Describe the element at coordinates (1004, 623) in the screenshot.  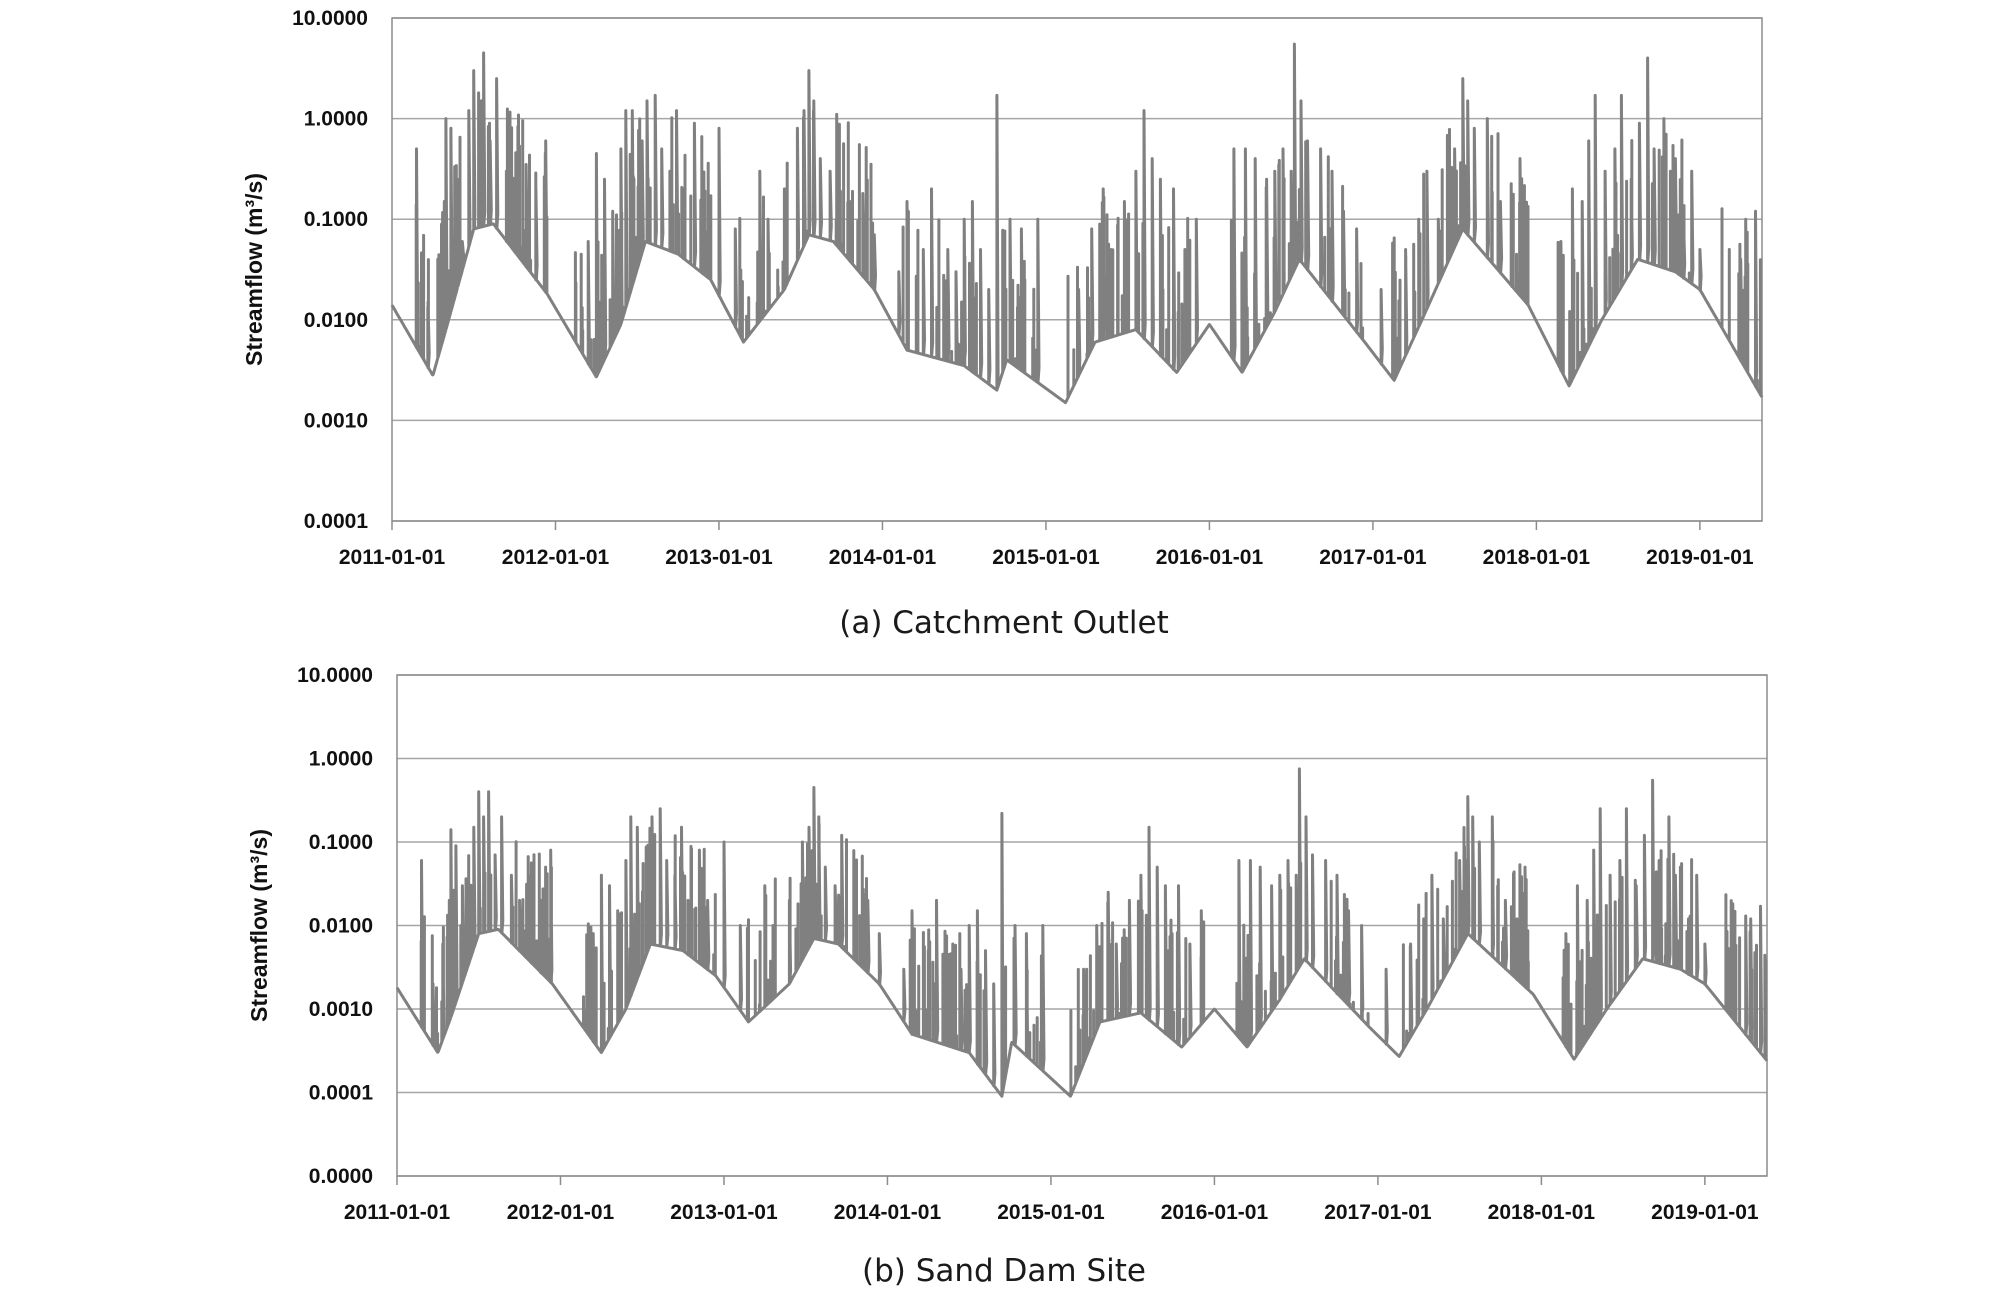
I see `caption-catchment-outlet: (a) Catchment Outlet` at that location.